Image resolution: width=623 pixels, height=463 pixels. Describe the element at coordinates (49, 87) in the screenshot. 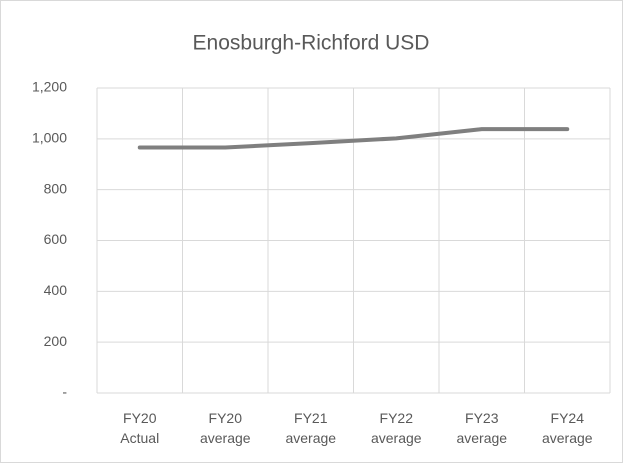

I see `y-tick-label: 1,200` at that location.